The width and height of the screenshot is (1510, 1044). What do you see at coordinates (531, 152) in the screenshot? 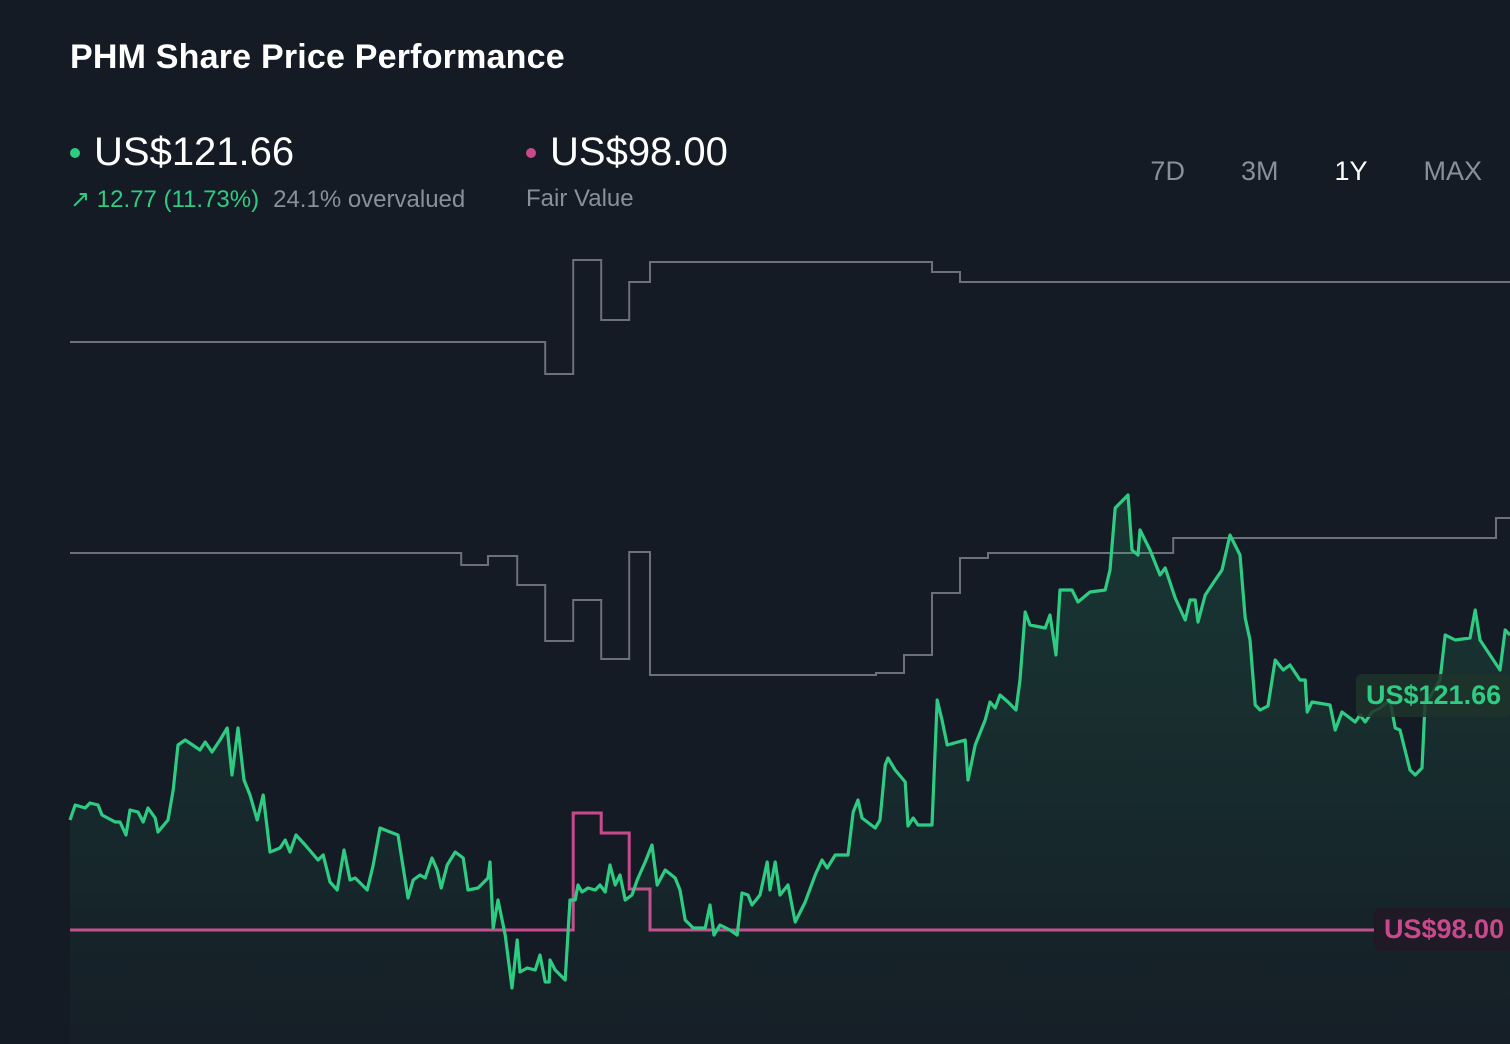
I see `fair-value-legend-dot` at bounding box center [531, 152].